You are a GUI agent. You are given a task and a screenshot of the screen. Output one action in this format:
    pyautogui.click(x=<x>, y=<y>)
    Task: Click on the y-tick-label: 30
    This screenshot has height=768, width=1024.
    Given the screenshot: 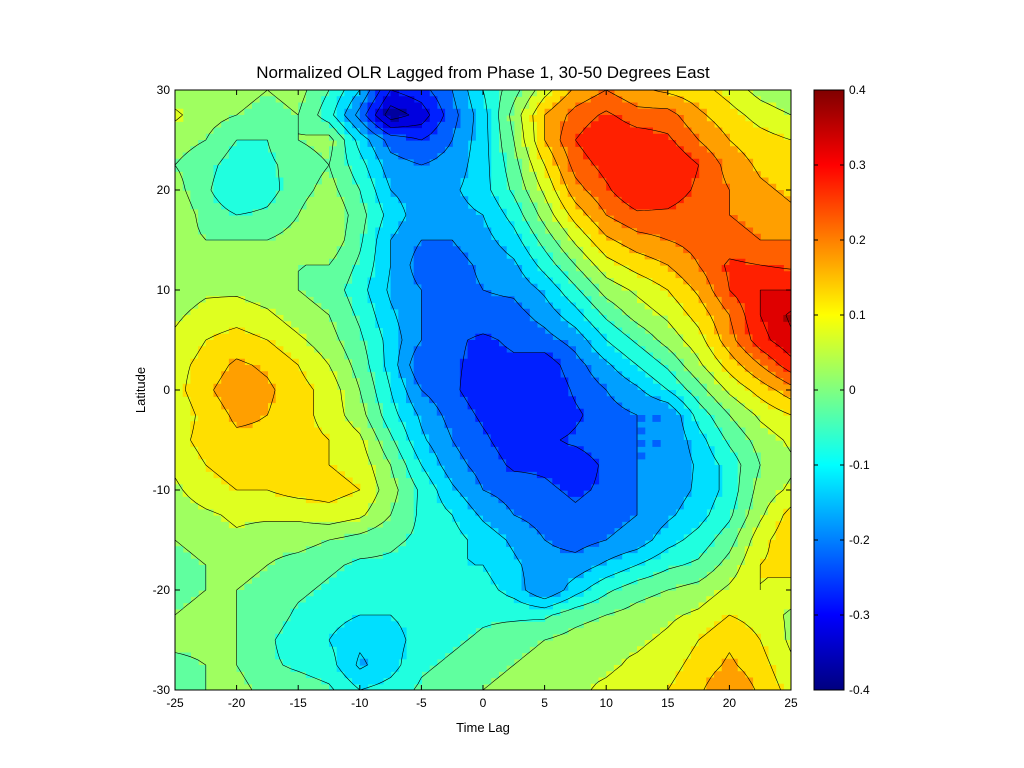 What is the action you would take?
    pyautogui.click(x=164, y=90)
    